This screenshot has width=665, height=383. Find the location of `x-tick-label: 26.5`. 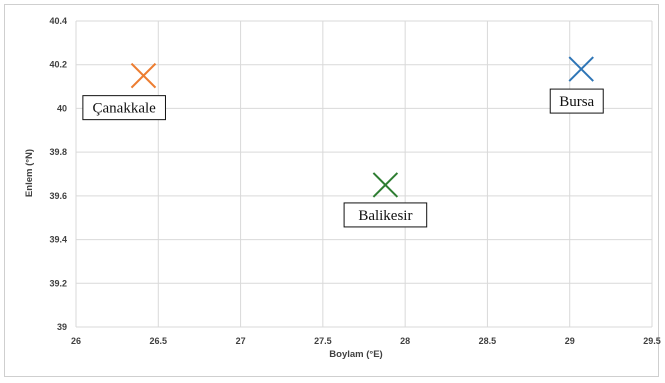

x-tick-label: 26.5 is located at coordinates (159, 341).